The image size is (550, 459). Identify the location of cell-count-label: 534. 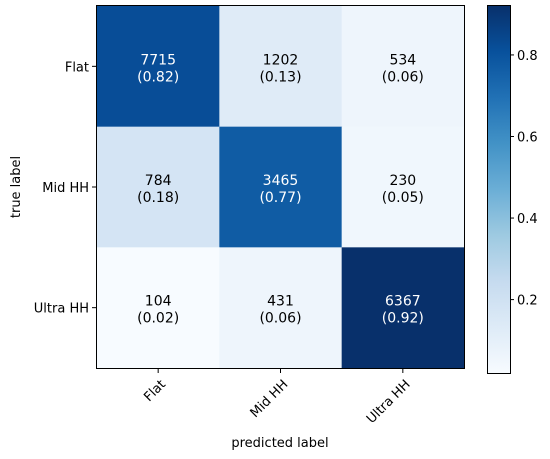
(402, 60).